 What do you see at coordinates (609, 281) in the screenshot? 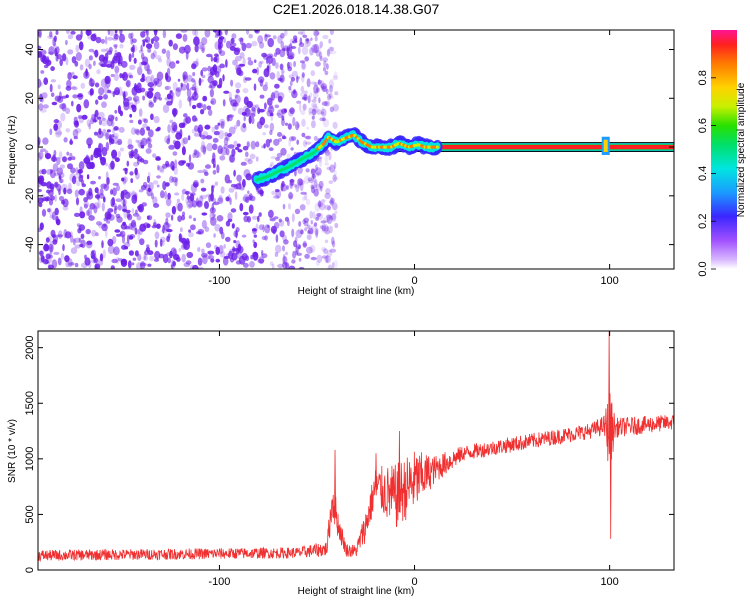
I see `spectrogram-x-tick-label: 100` at bounding box center [609, 281].